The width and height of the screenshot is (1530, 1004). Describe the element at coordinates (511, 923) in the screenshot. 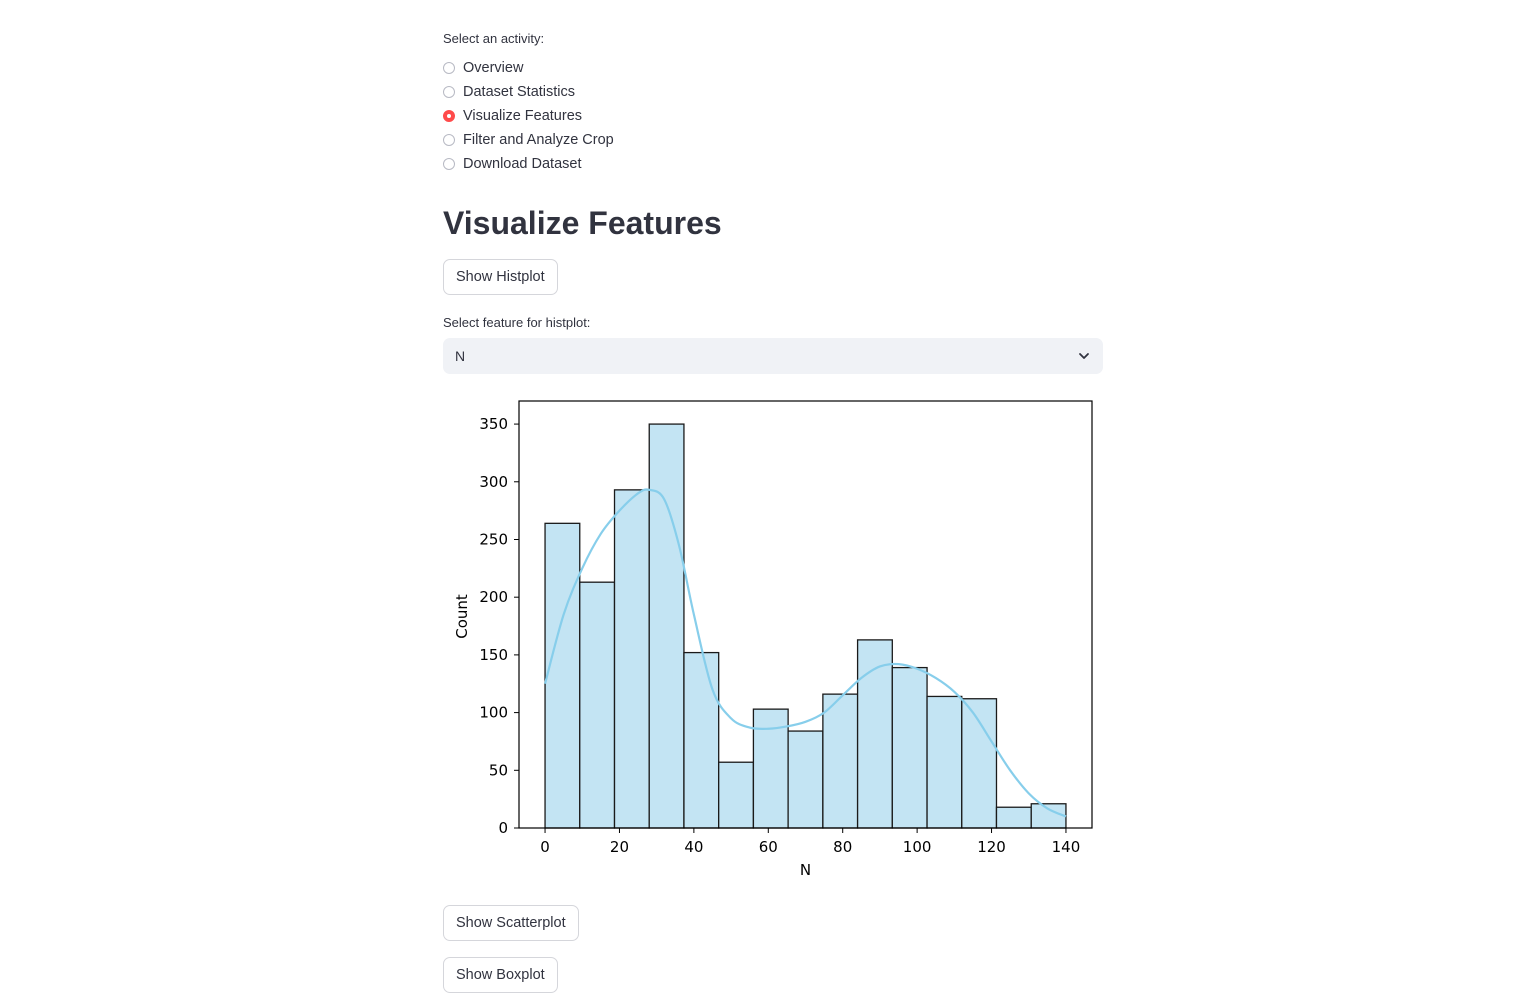

I see `show-scatterplot-button: Show Scatterplot` at that location.